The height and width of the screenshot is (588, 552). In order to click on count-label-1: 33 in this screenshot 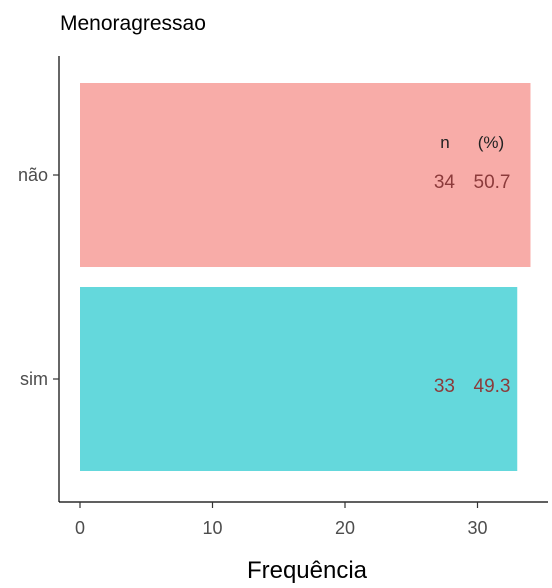, I will do `click(444, 386)`.